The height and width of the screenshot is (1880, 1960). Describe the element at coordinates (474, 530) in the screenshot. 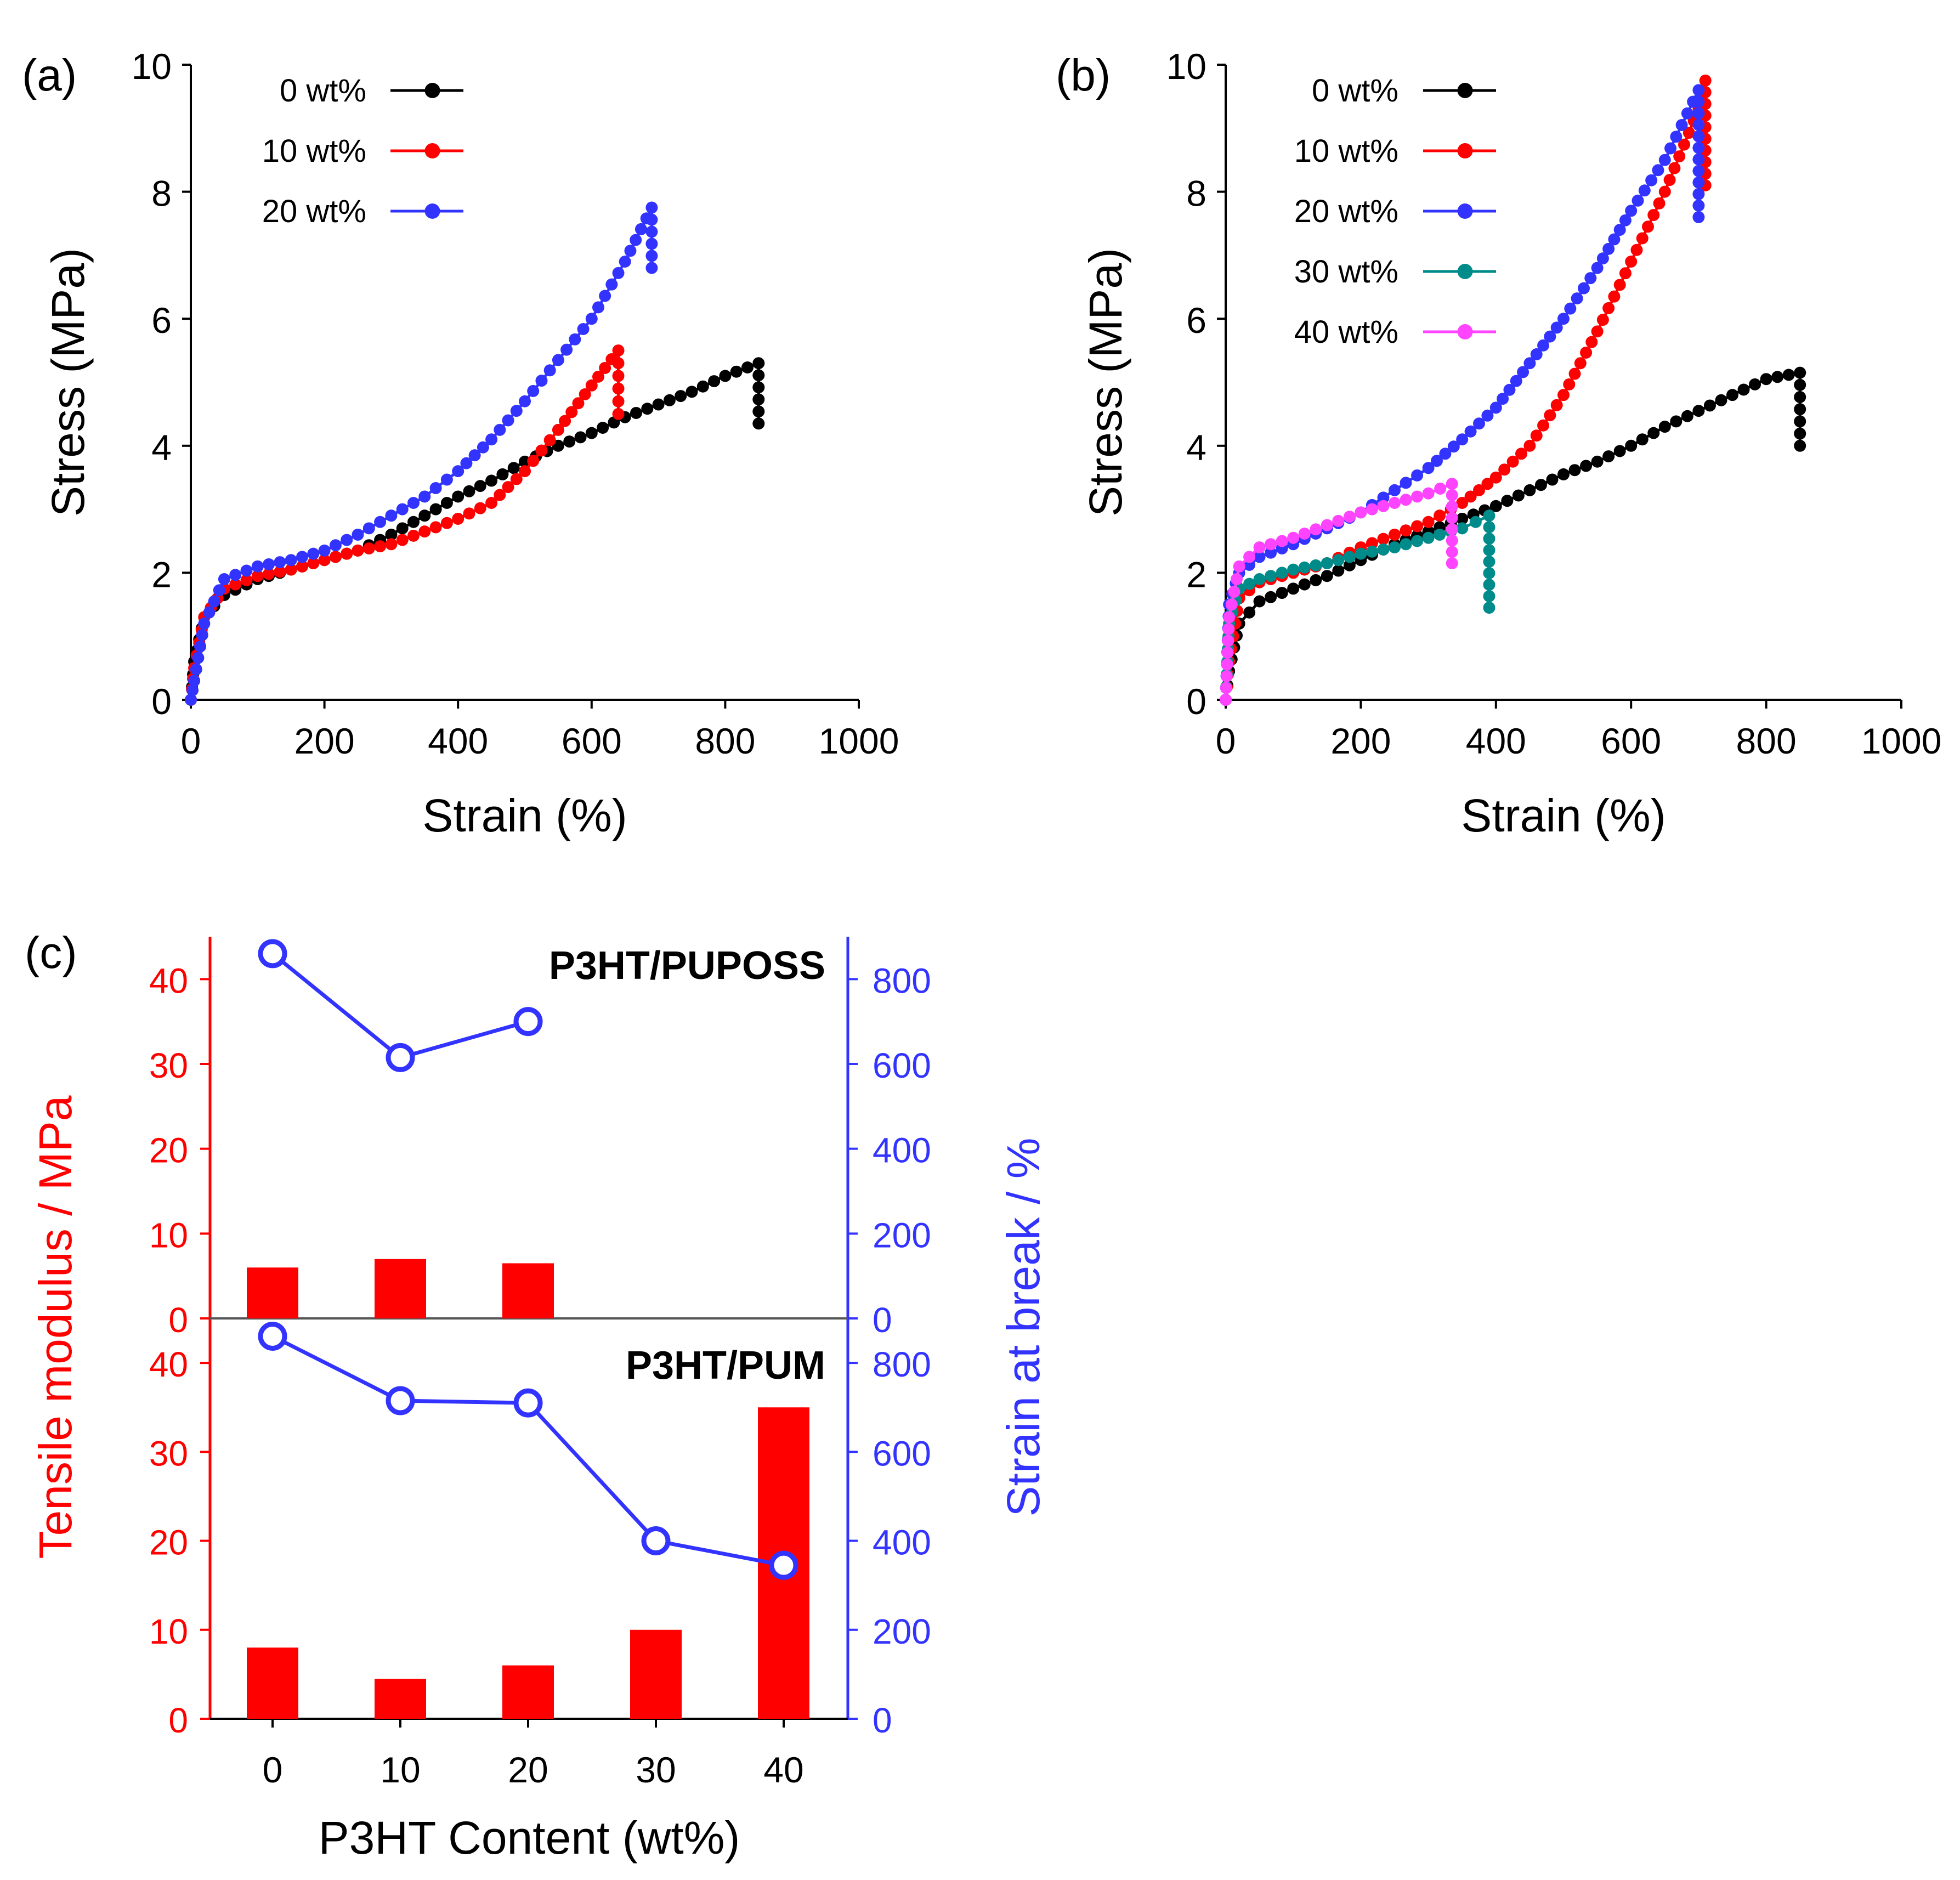

I see `series-line-0wt` at that location.